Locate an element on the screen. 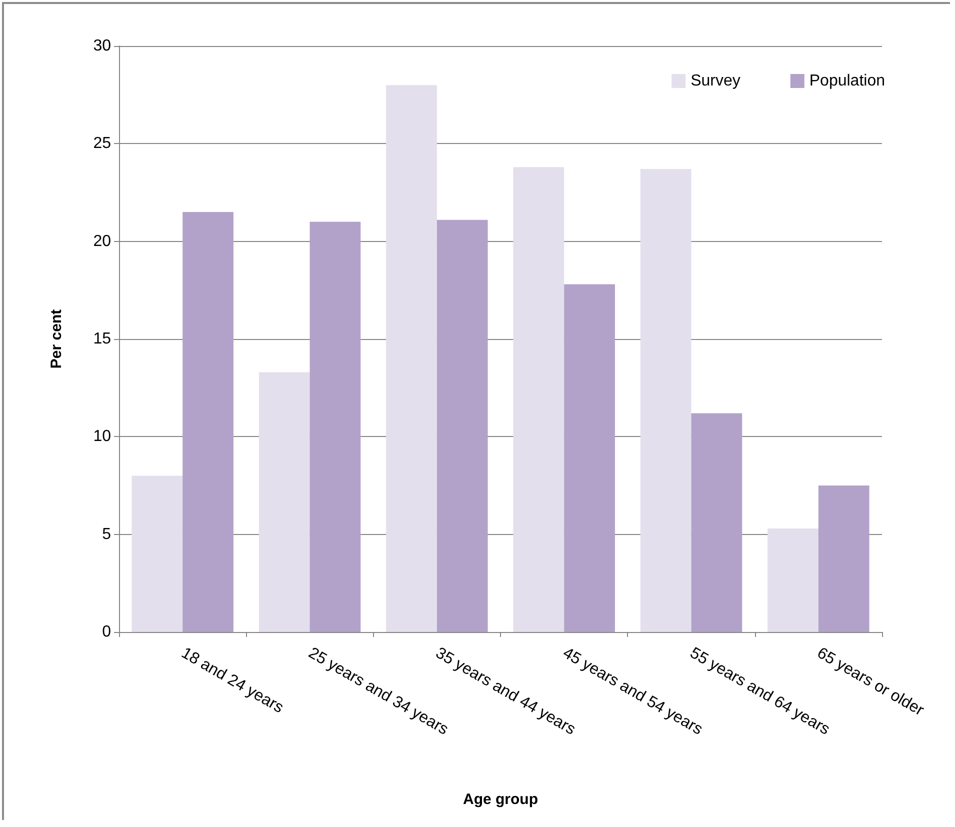  y-tick-label: 30 is located at coordinates (102, 46).